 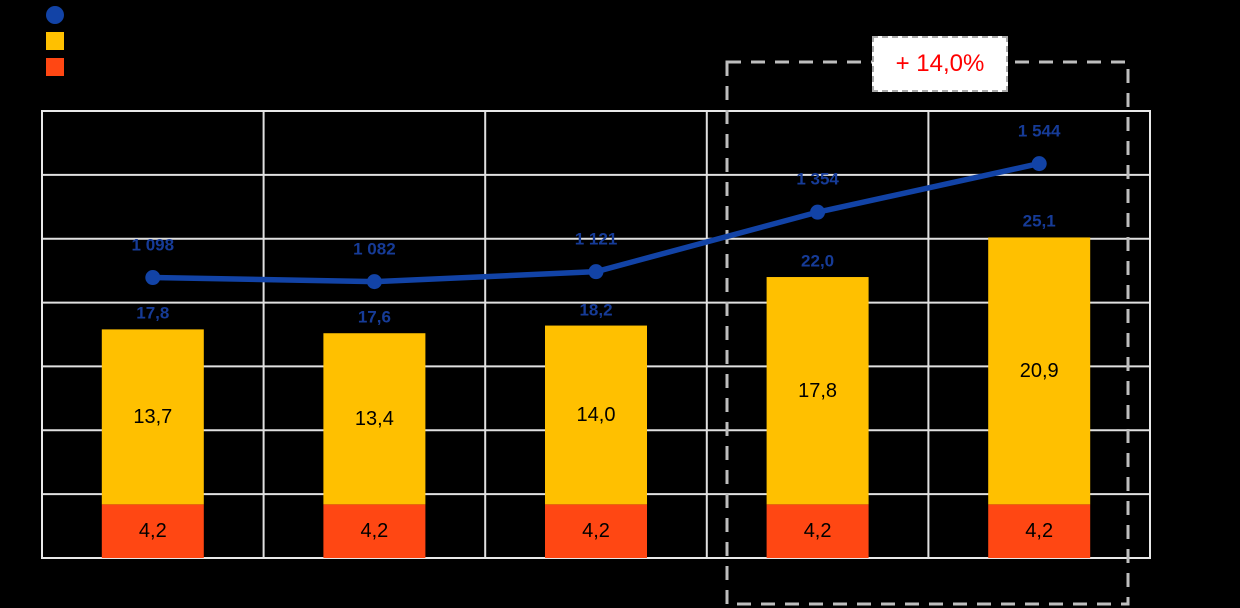 What do you see at coordinates (596, 222) in the screenshot?
I see `line-series-path` at bounding box center [596, 222].